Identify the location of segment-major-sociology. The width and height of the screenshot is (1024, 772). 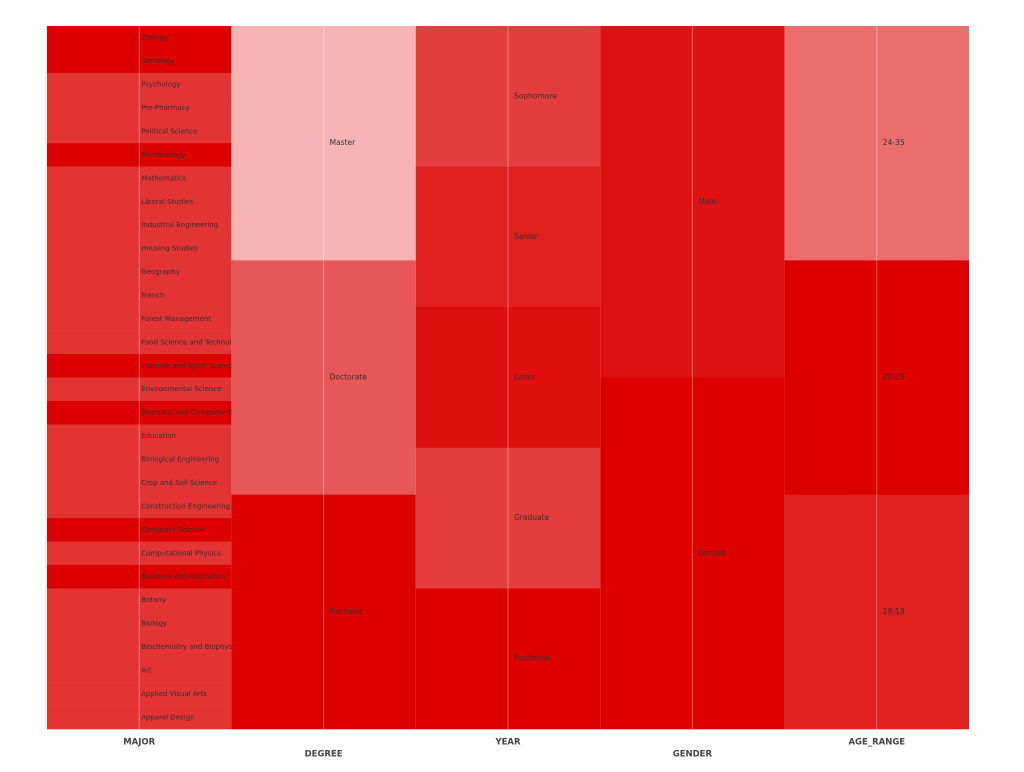
(139, 61).